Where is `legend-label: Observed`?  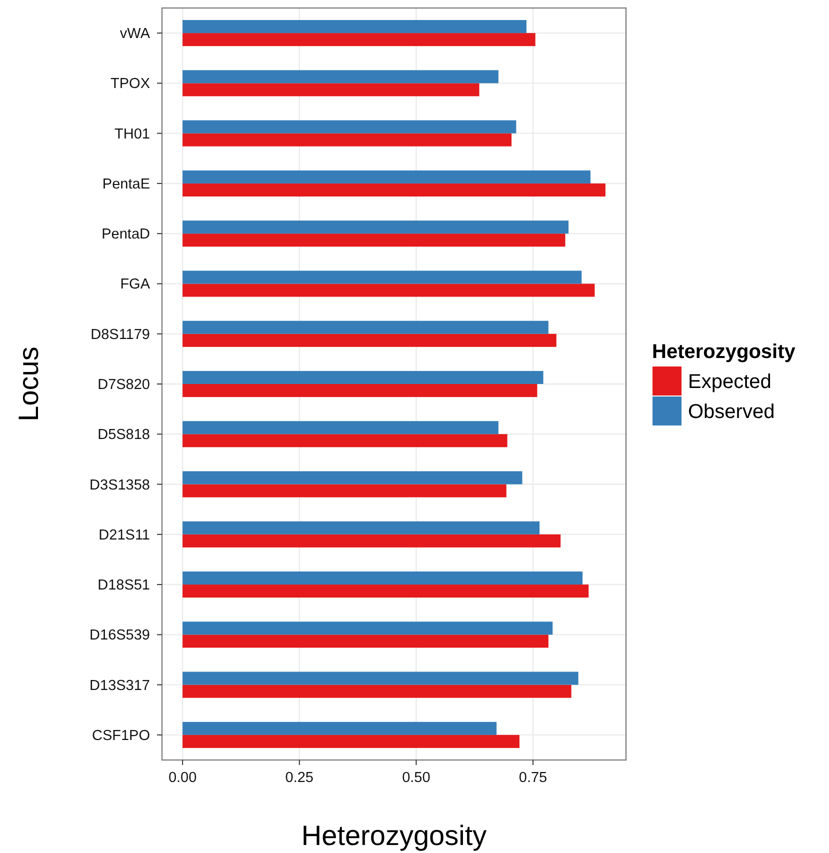
legend-label: Observed is located at coordinates (731, 412).